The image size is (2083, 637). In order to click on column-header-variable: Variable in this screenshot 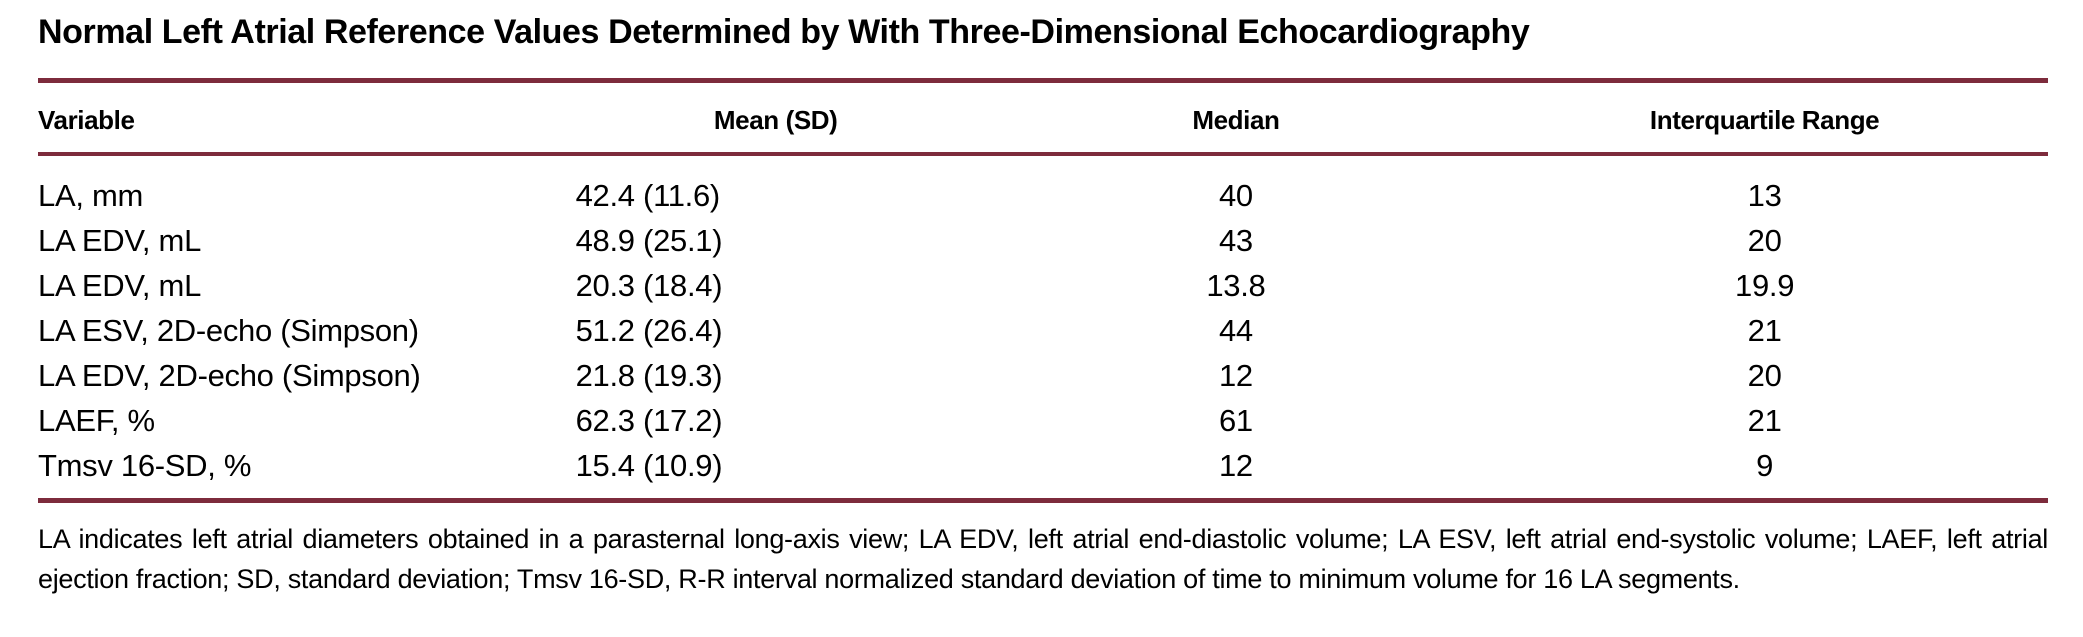, I will do `click(299, 118)`.